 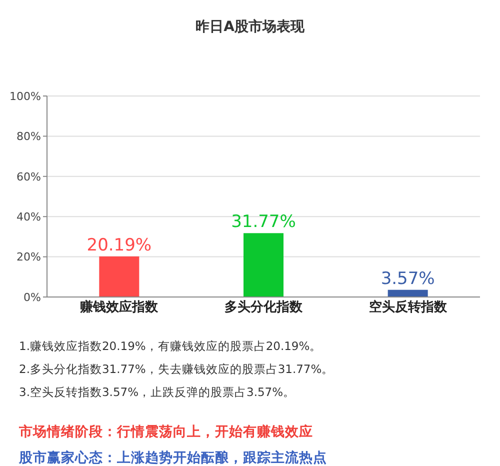 I want to click on x-tick-label: 赚钱效应指数, so click(x=119, y=307).